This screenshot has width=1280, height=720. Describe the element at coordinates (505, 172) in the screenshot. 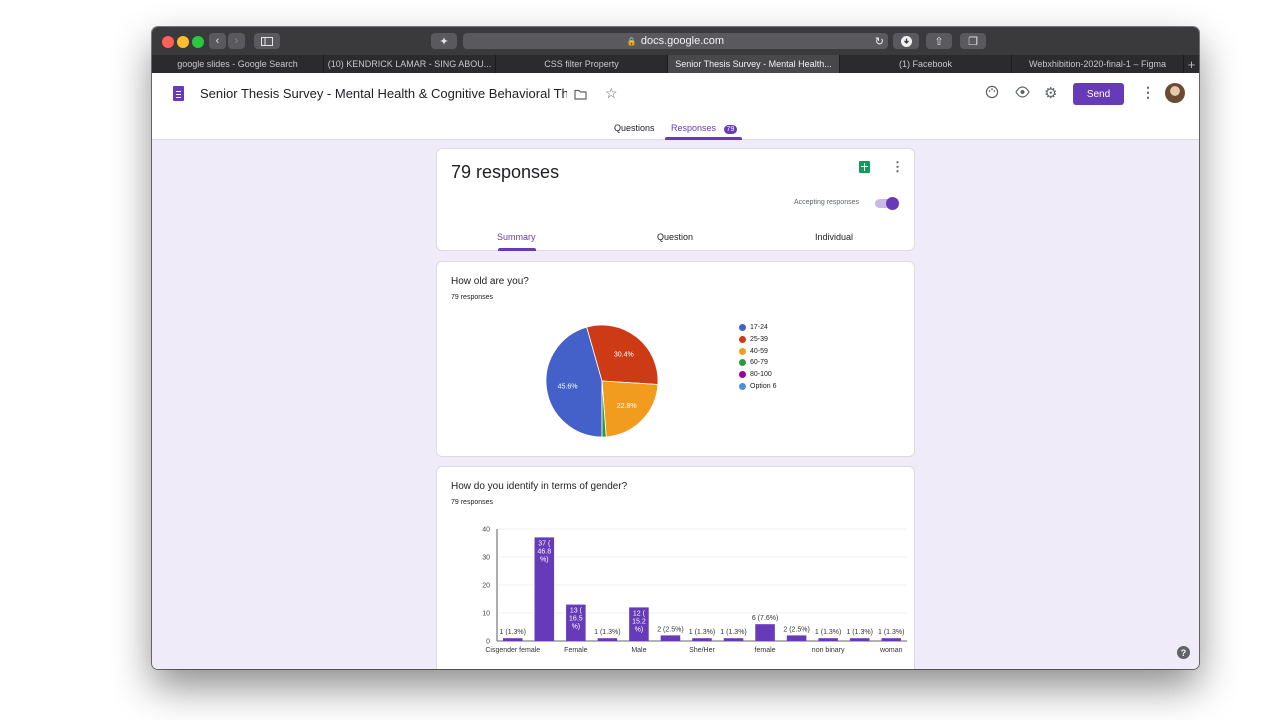

I see `responses-count-heading: 79 responses` at that location.